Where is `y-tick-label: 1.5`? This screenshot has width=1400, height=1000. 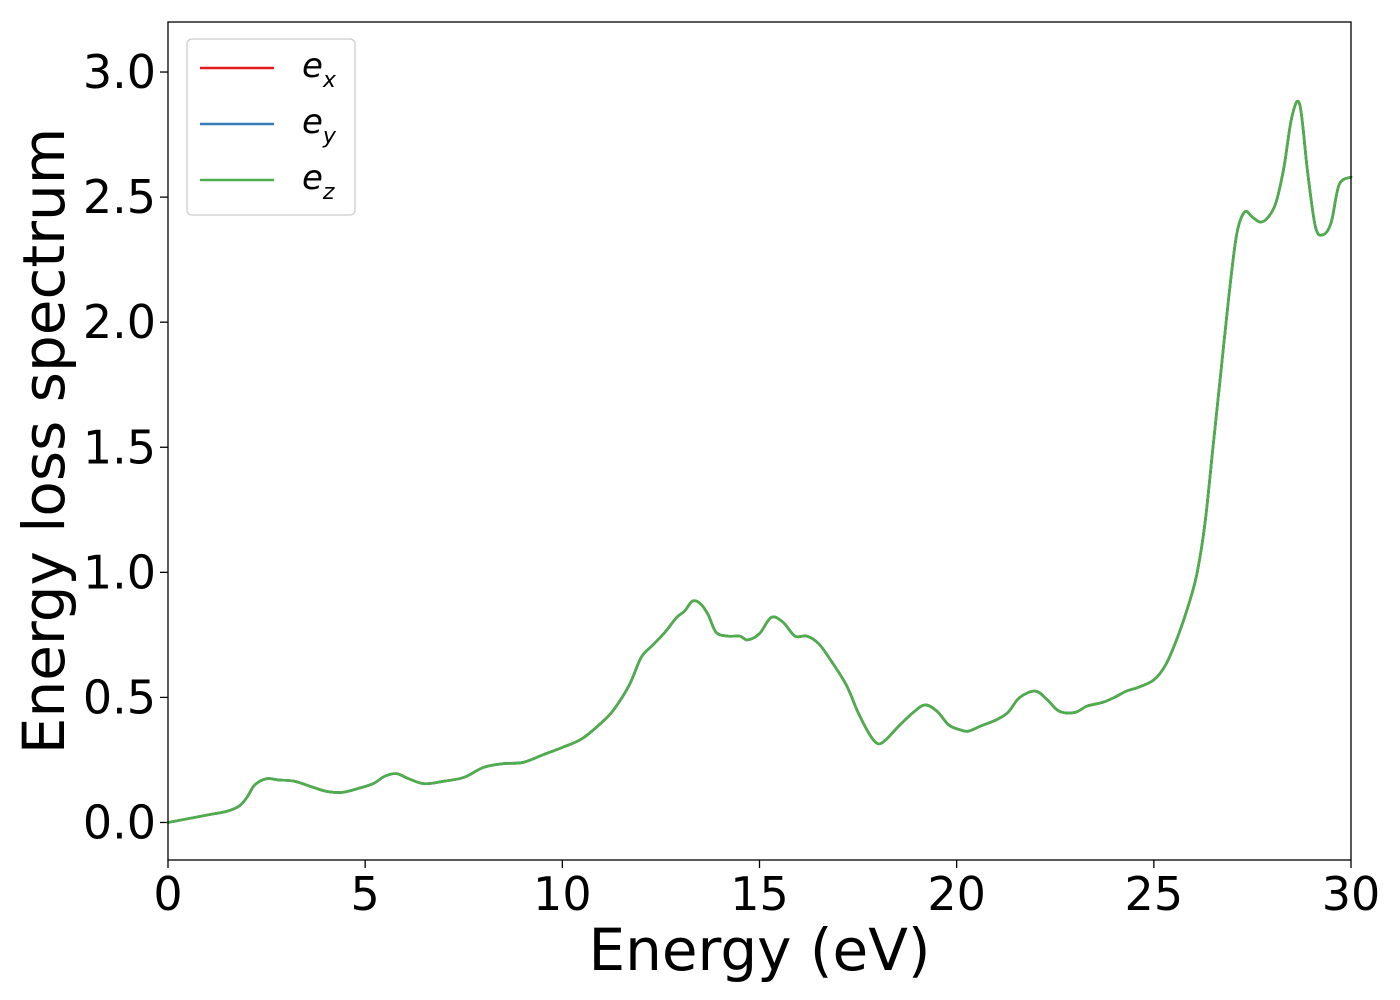
y-tick-label: 1.5 is located at coordinates (119, 447).